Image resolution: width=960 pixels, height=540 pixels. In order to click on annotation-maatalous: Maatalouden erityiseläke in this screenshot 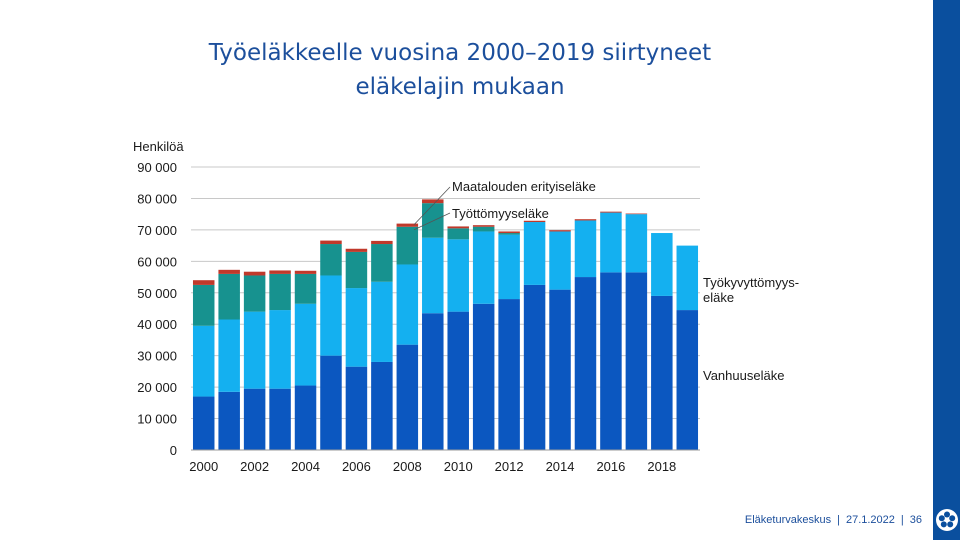, I will do `click(524, 186)`.